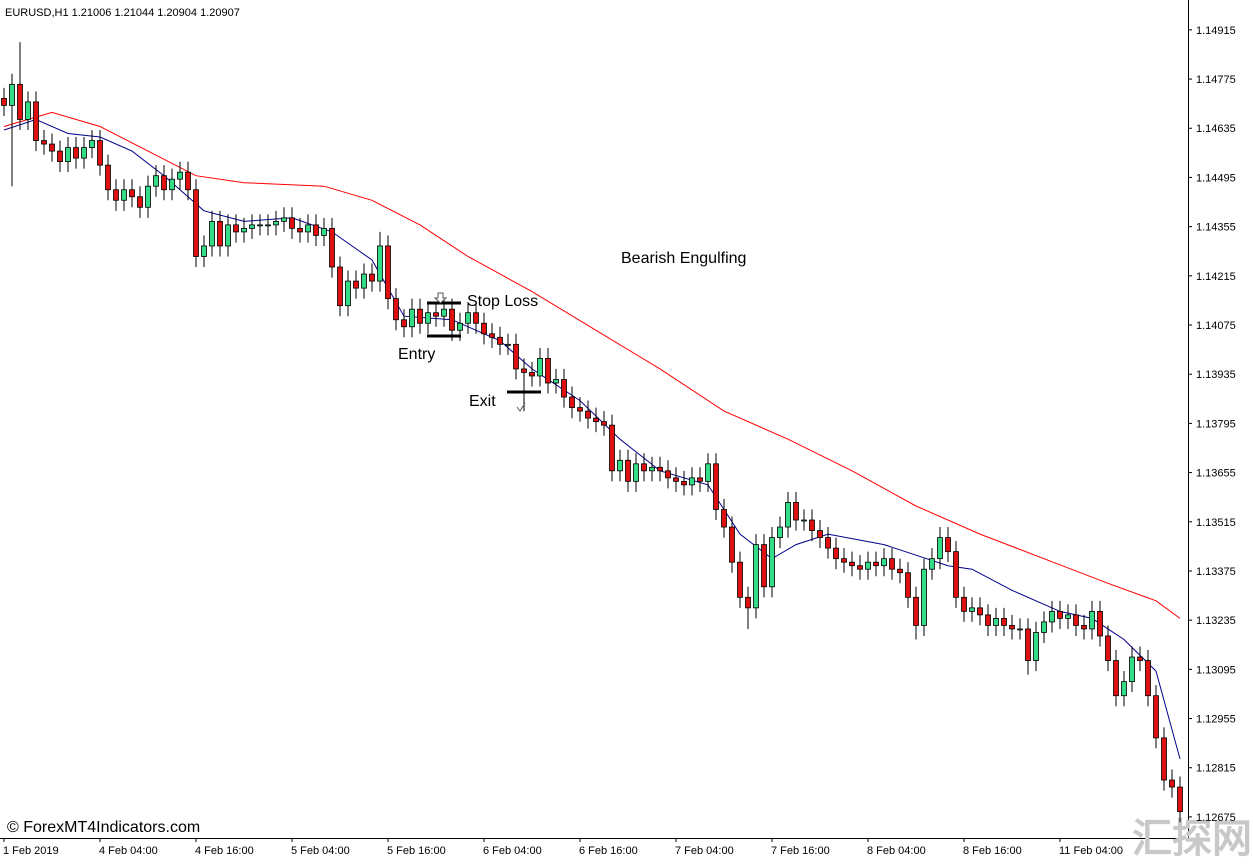 Image resolution: width=1253 pixels, height=867 pixels. I want to click on y-tick-label: 1.14075, so click(1216, 326).